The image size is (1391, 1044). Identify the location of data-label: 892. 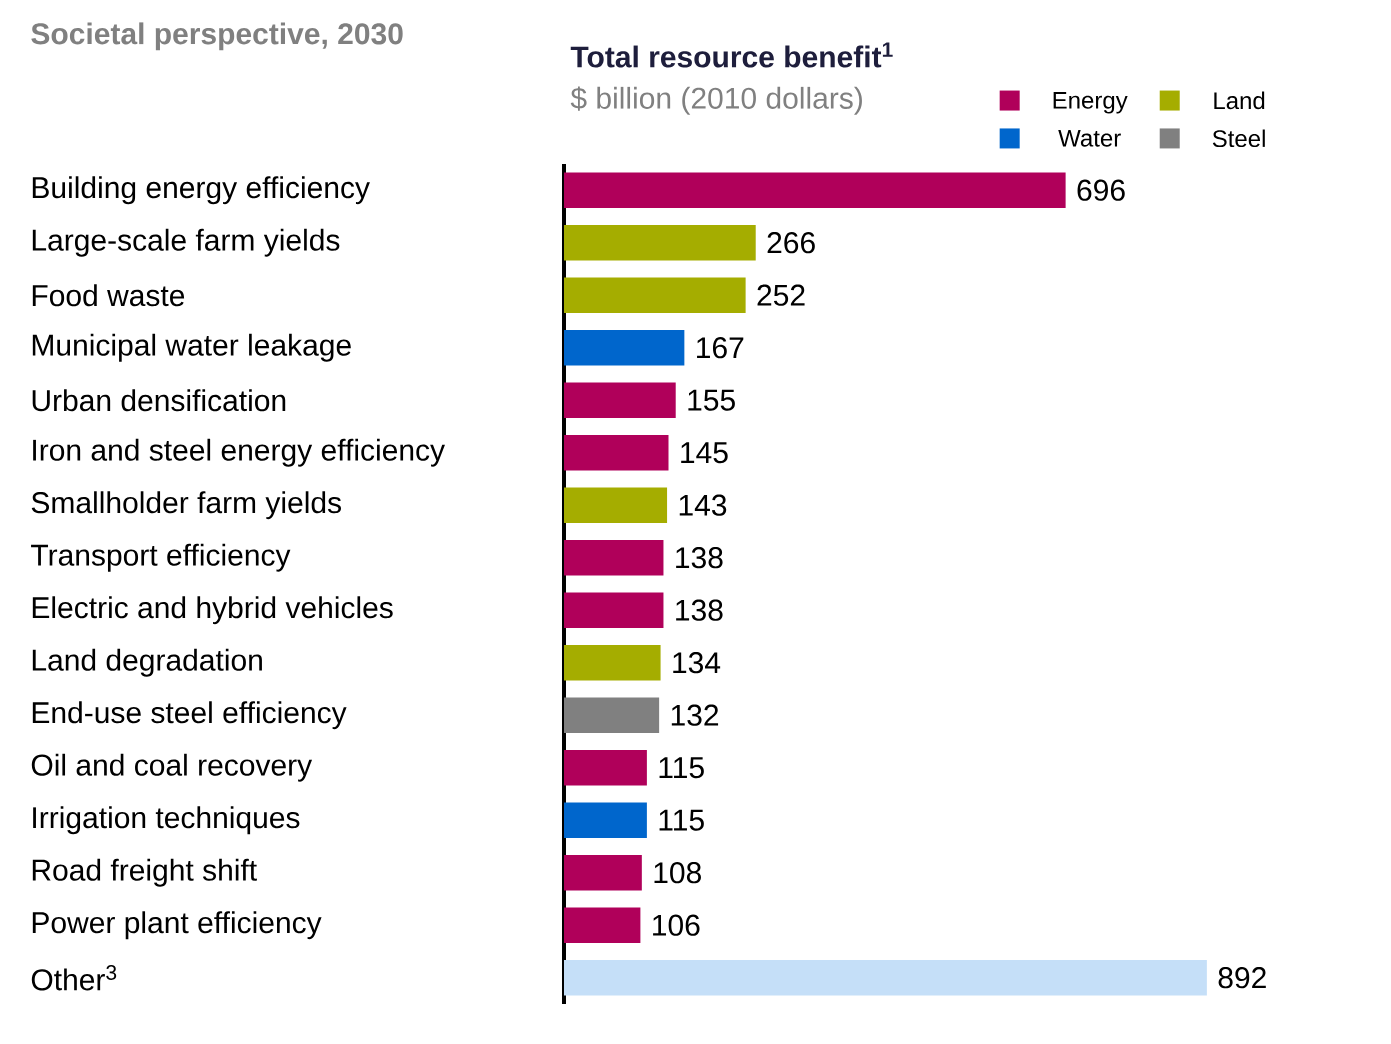
(1242, 978).